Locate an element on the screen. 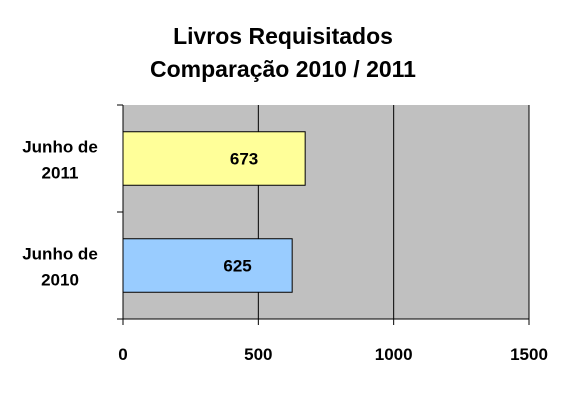  x-tick-label: 0 is located at coordinates (122, 354).